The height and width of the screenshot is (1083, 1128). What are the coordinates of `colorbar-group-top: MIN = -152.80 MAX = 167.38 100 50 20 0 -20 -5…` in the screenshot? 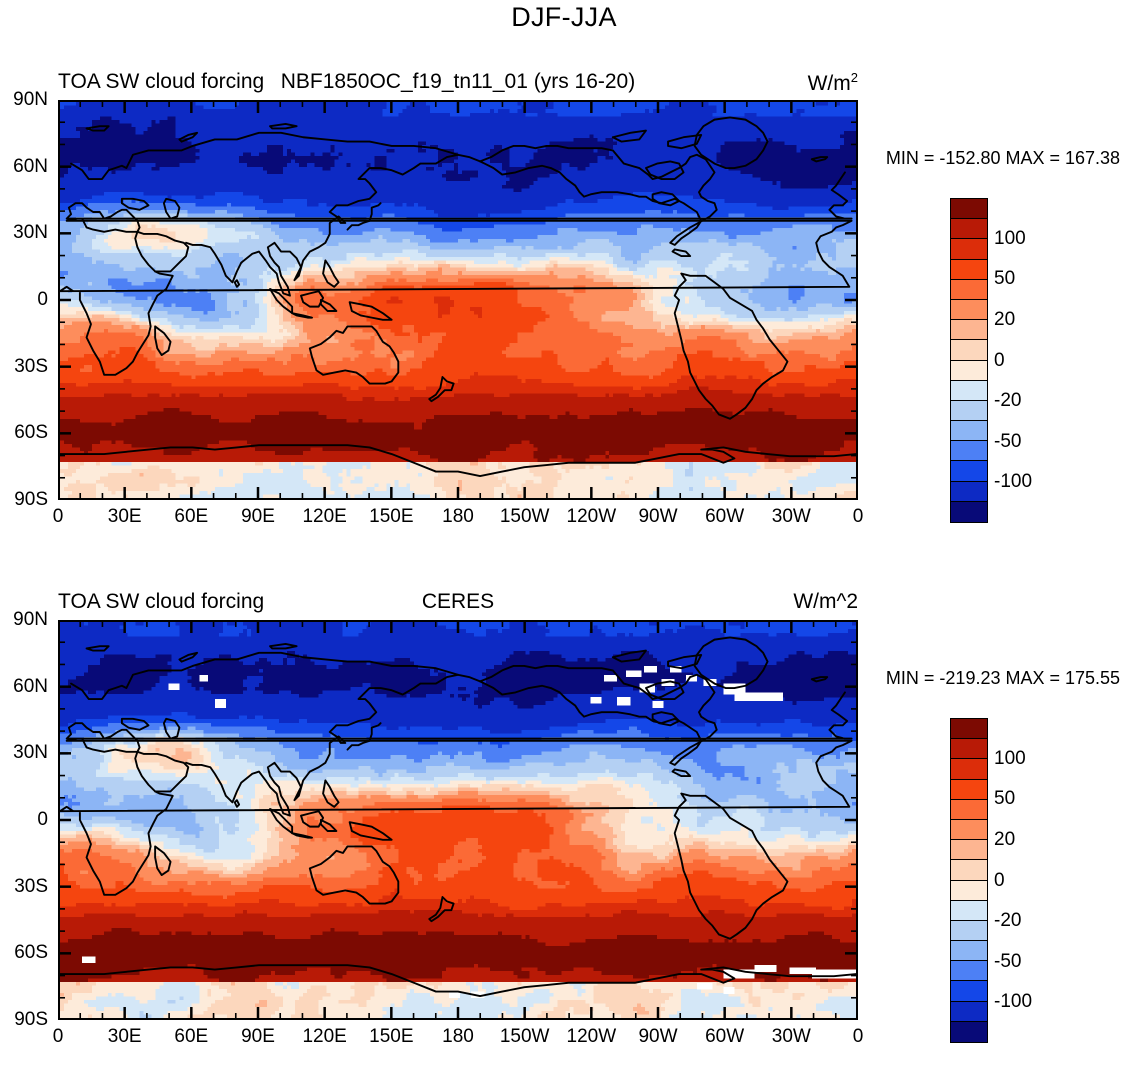 It's located at (1003, 310).